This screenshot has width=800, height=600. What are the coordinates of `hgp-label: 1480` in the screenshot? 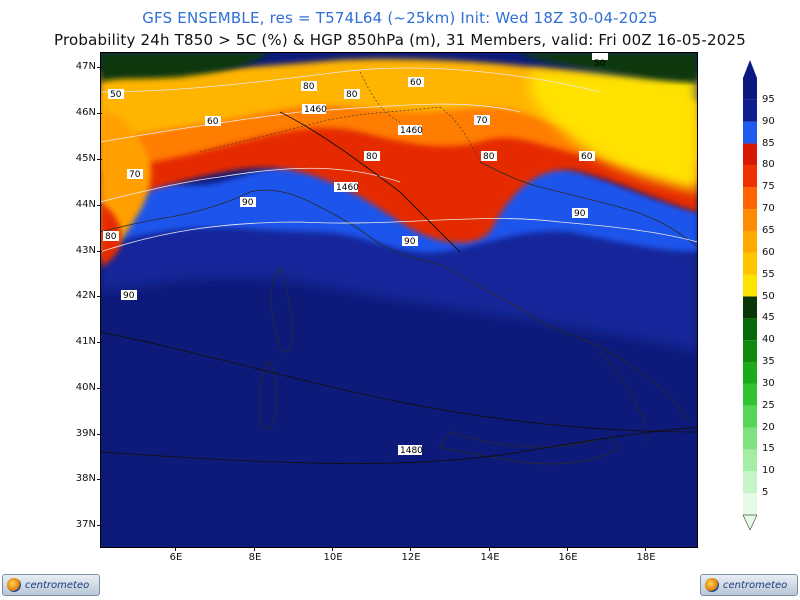 It's located at (411, 451).